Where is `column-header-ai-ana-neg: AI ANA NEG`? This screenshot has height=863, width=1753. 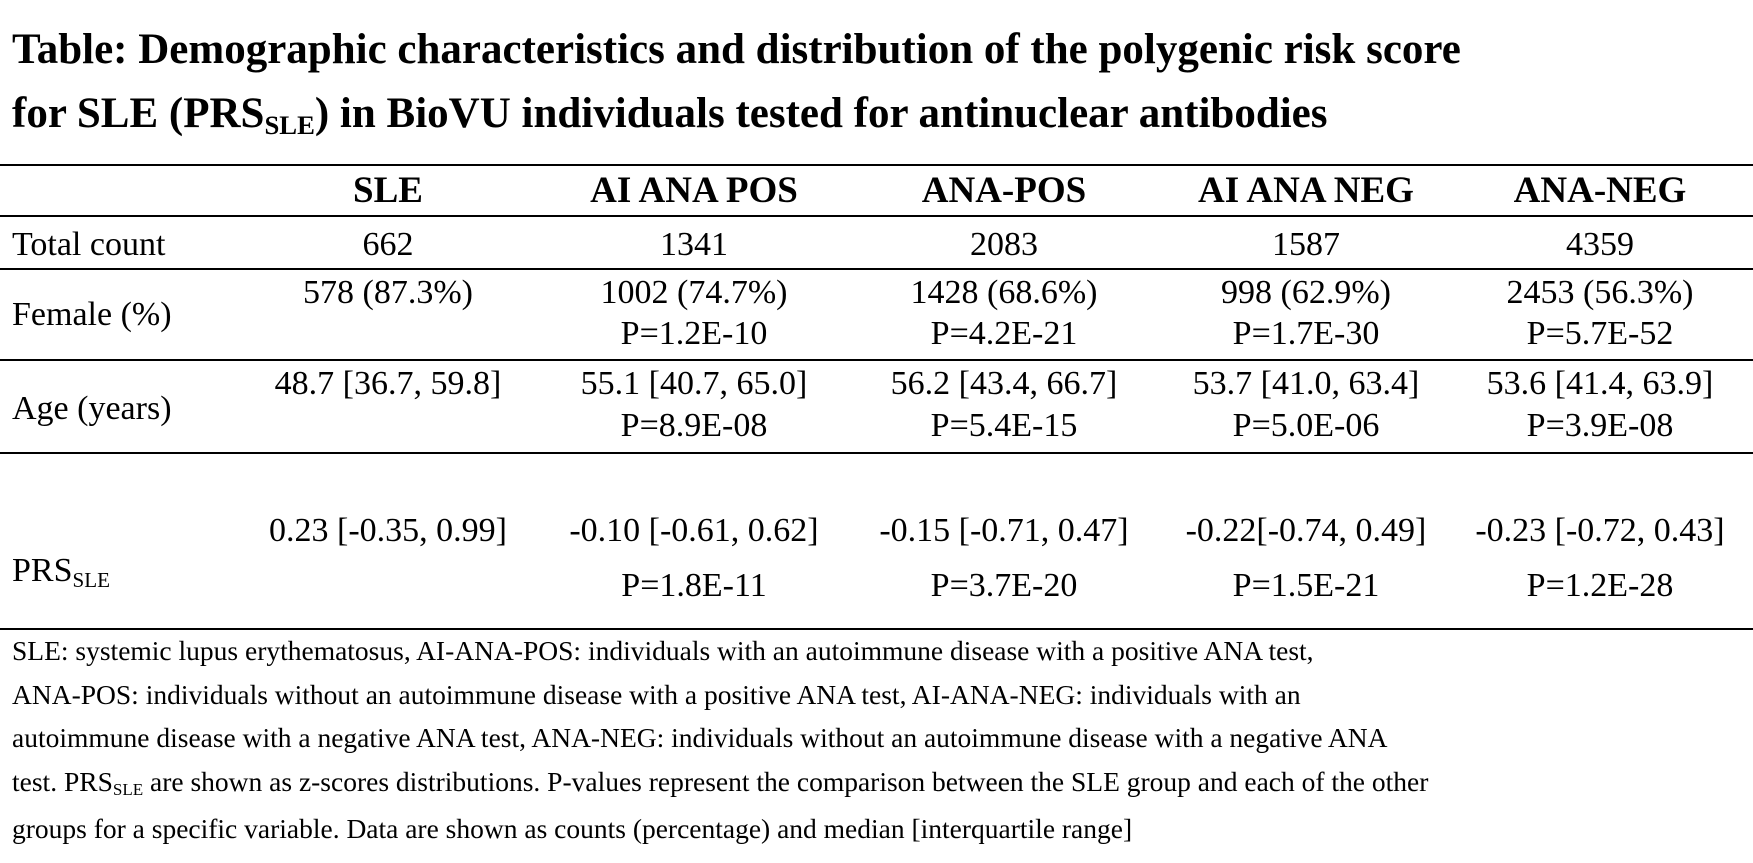 column-header-ai-ana-neg: AI ANA NEG is located at coordinates (1306, 190).